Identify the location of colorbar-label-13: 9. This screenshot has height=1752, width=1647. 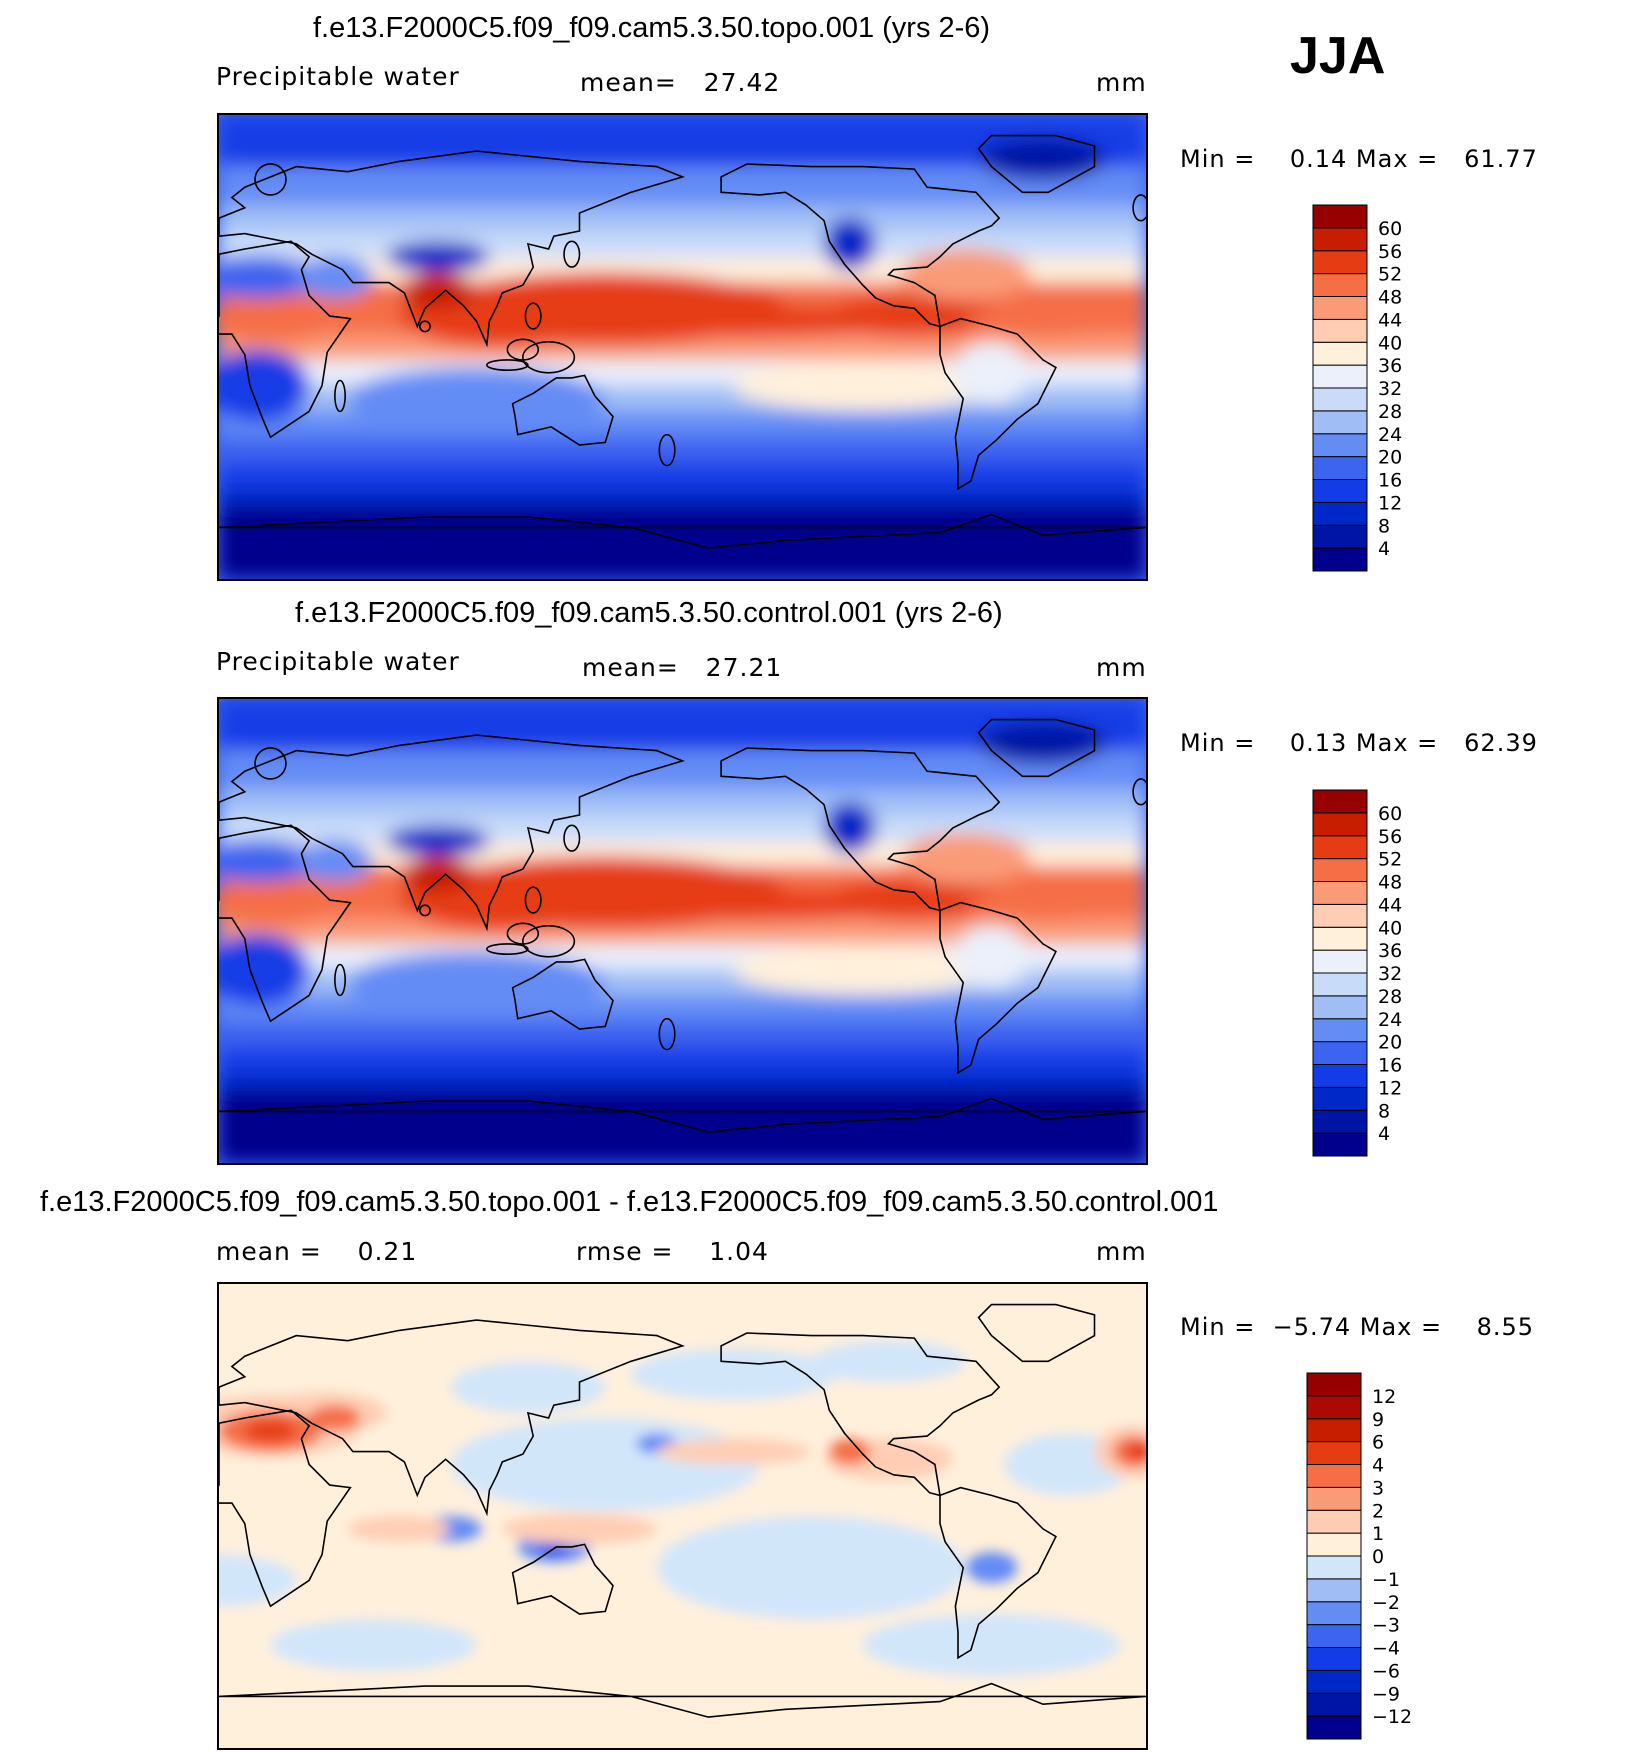
(1378, 1420).